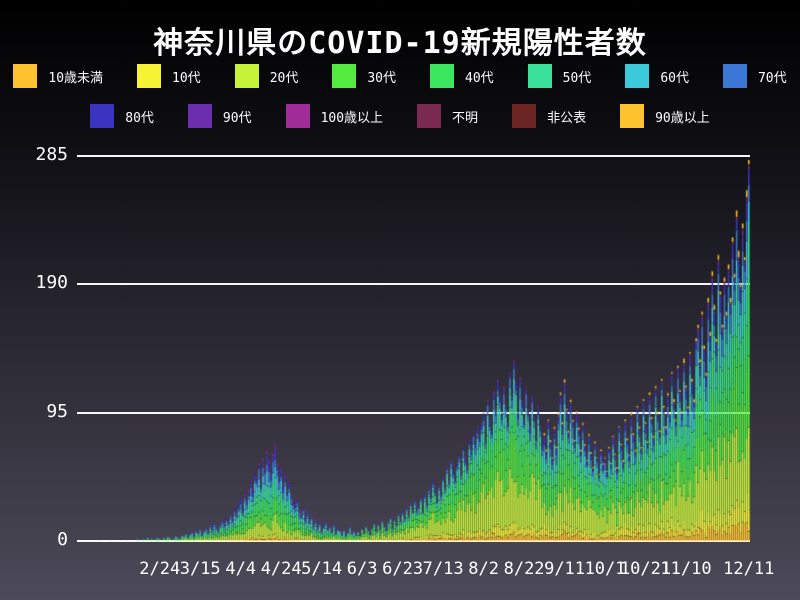  What do you see at coordinates (447, 116) in the screenshot?
I see `legend-item: 不明` at bounding box center [447, 116].